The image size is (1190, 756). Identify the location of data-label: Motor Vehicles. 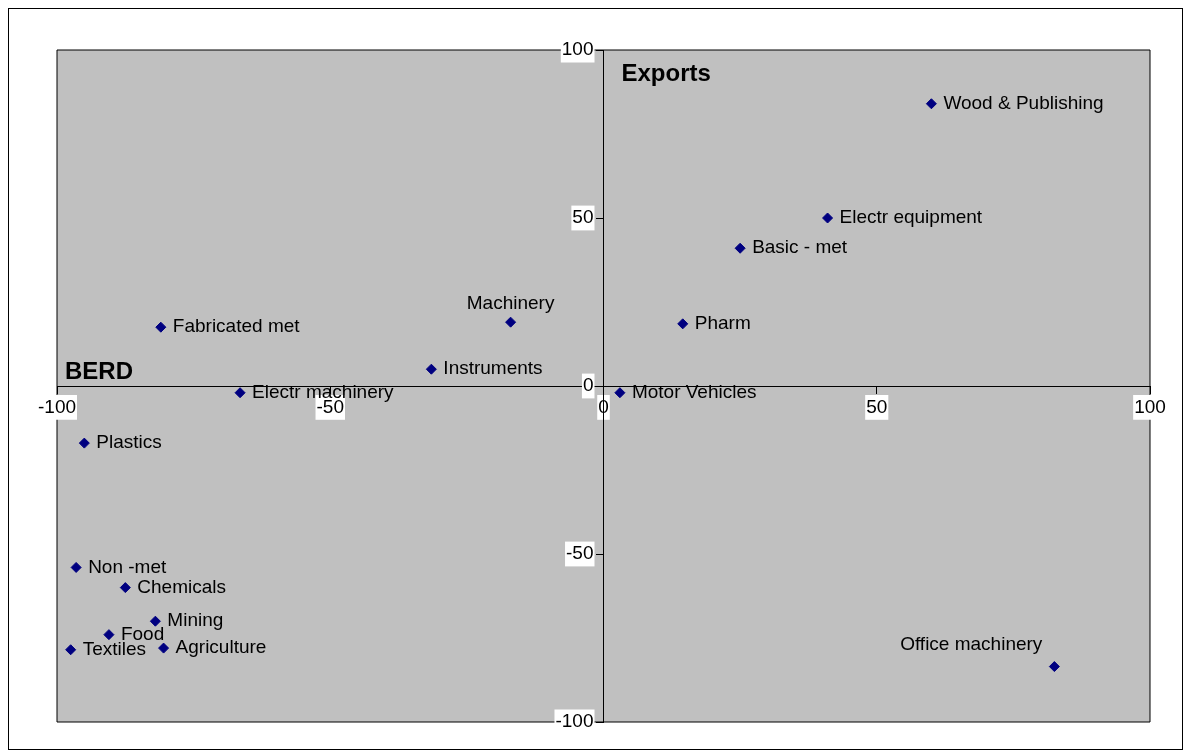
(694, 391).